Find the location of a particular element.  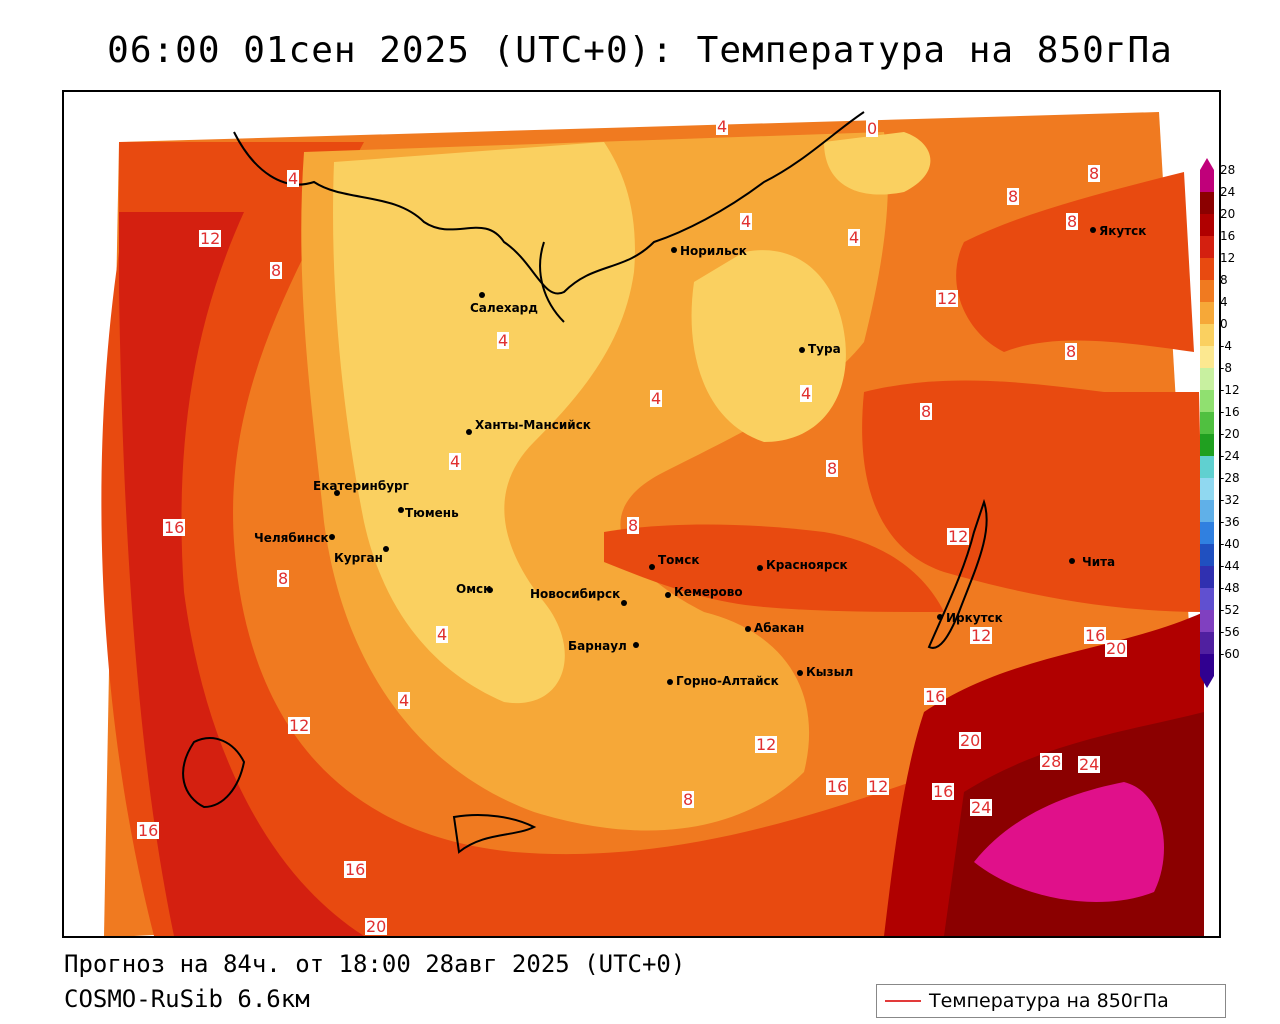

colorbar-tick-label: 8 is located at coordinates (1224, 280).